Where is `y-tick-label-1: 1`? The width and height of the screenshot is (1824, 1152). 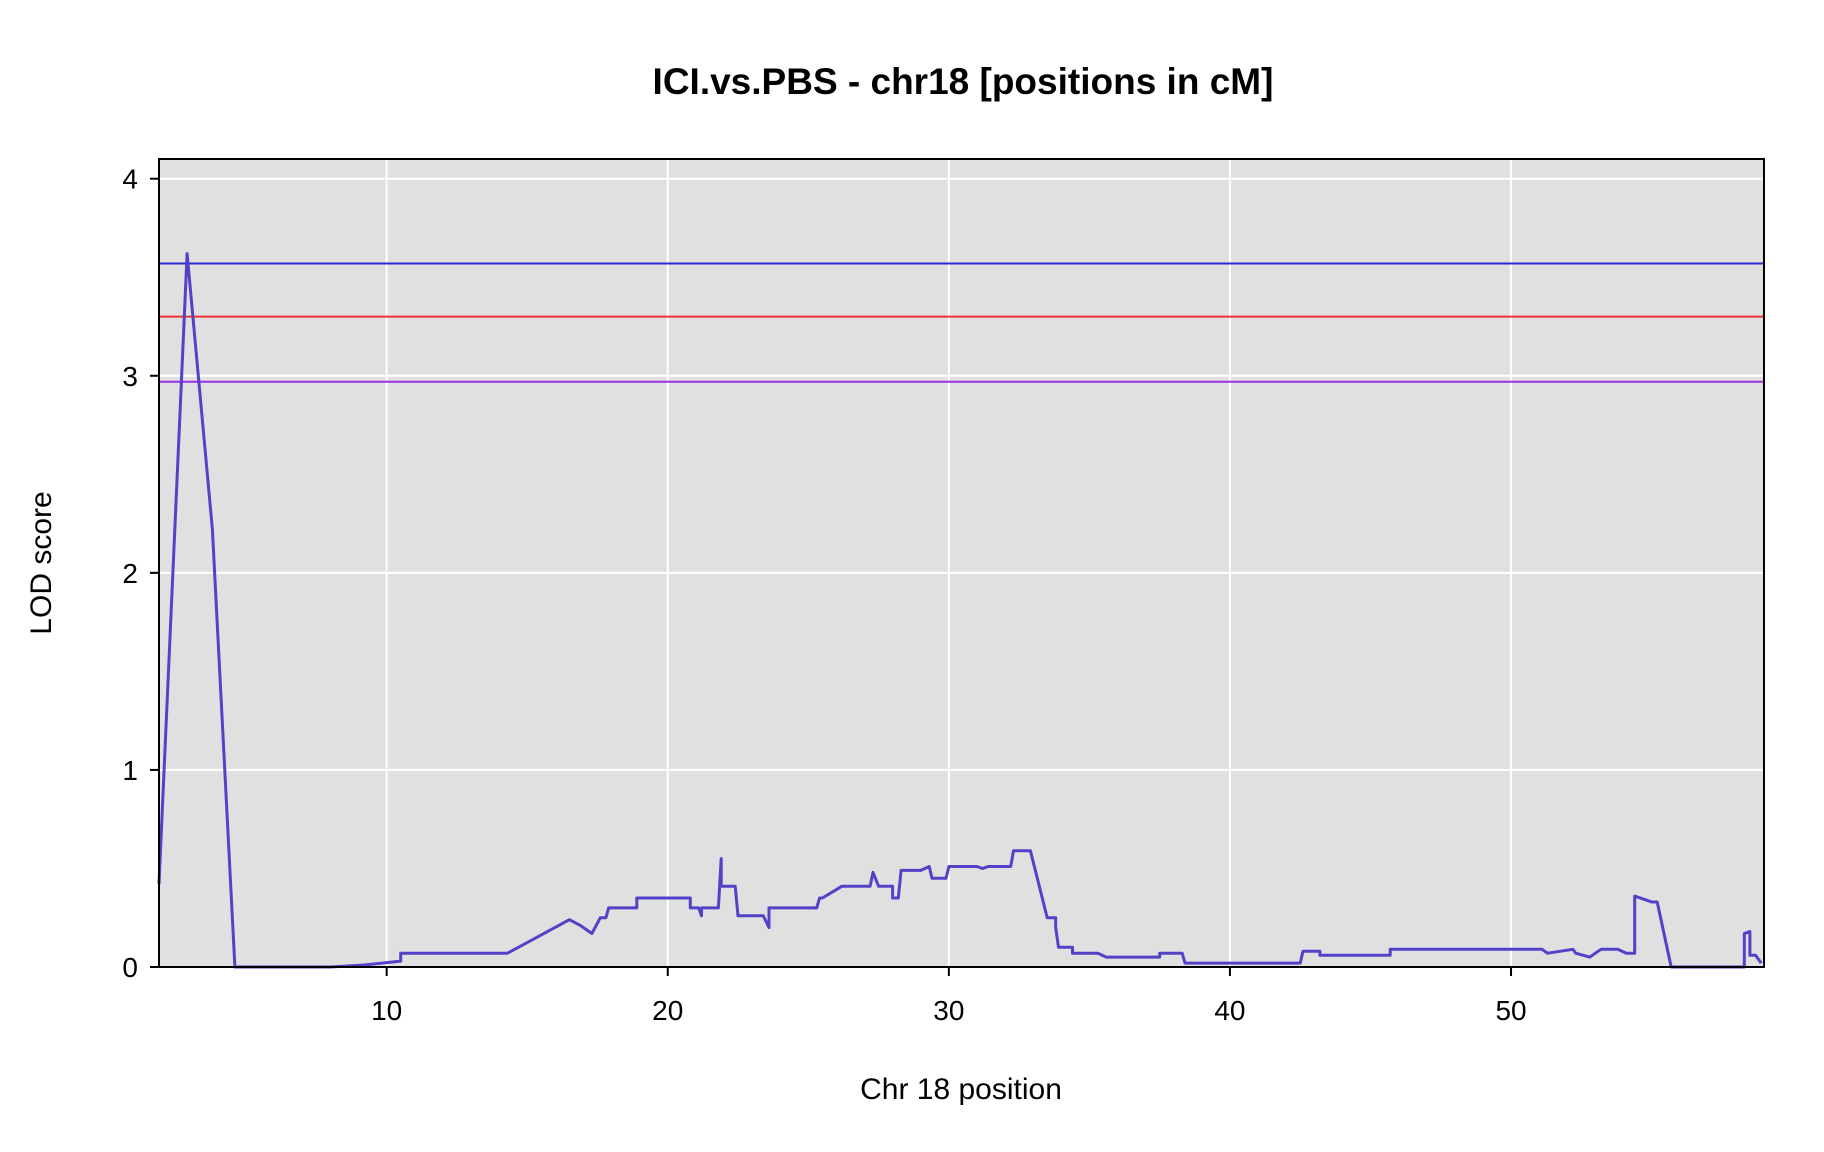
y-tick-label-1: 1 is located at coordinates (130, 770).